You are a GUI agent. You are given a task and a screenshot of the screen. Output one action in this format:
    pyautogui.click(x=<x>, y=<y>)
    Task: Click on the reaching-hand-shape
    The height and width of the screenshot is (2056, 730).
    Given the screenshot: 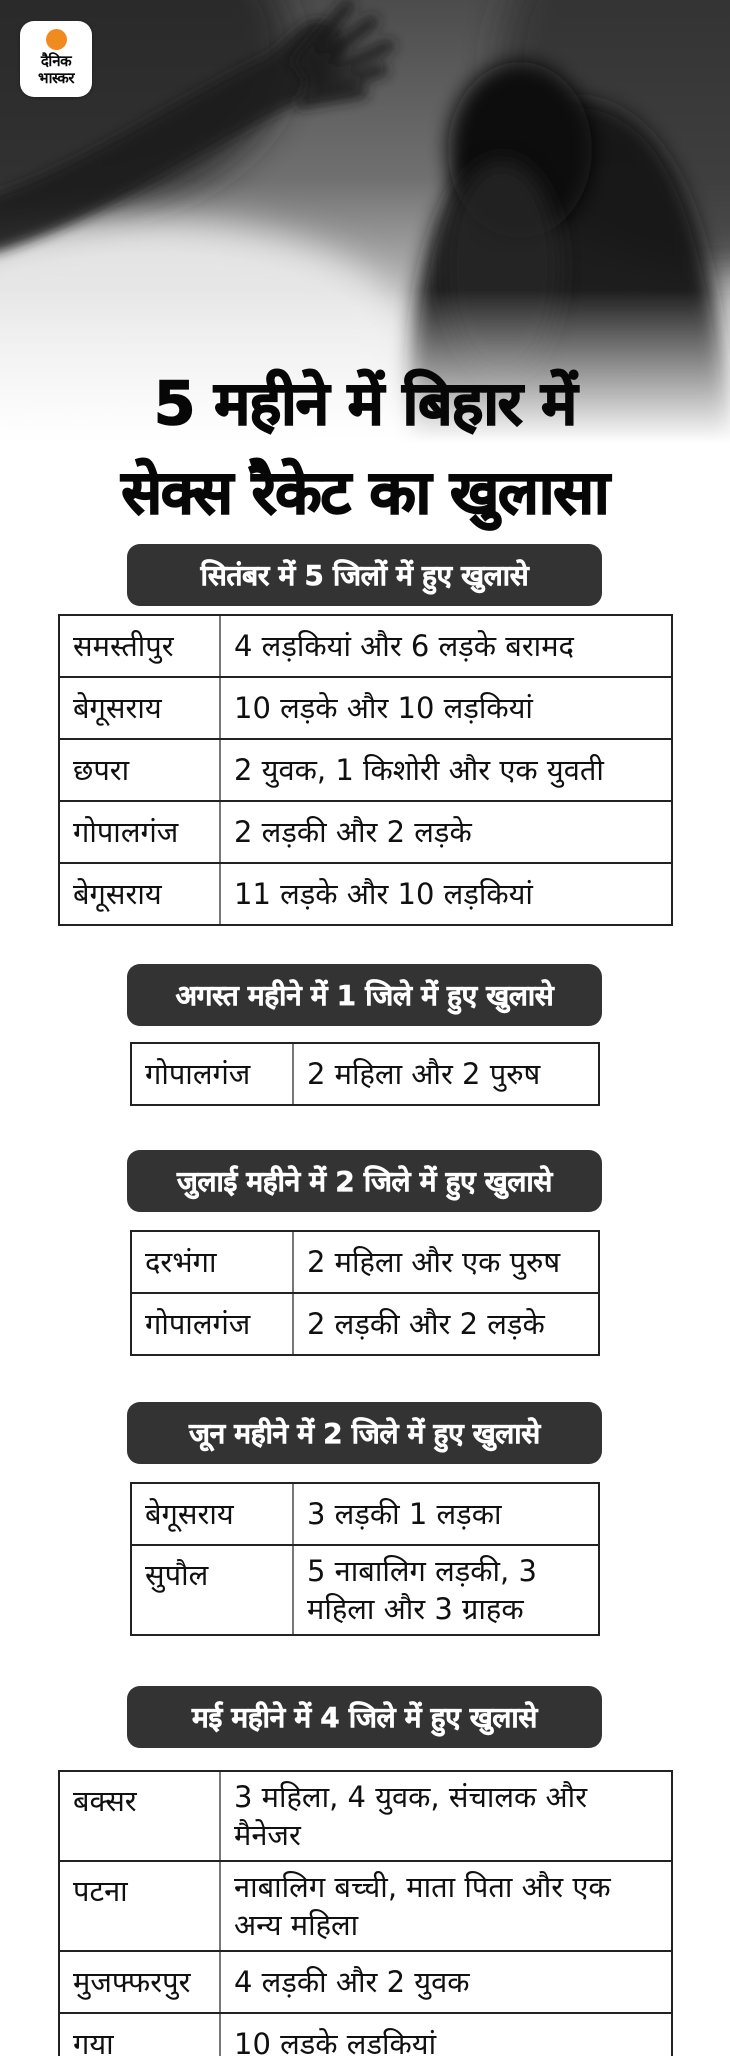 What is the action you would take?
    pyautogui.click(x=197, y=125)
    